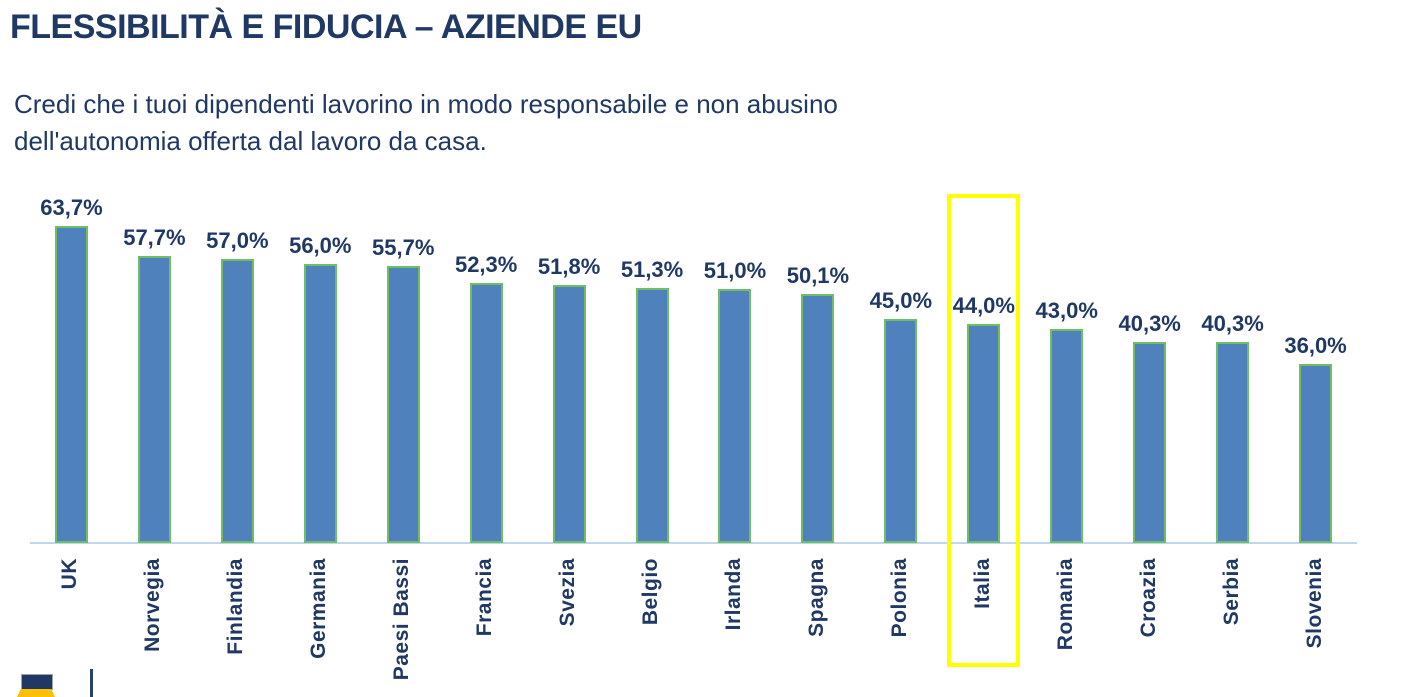 This screenshot has width=1407, height=697. Describe the element at coordinates (901, 300) in the screenshot. I see `value-label-polonia: 45,0%` at that location.